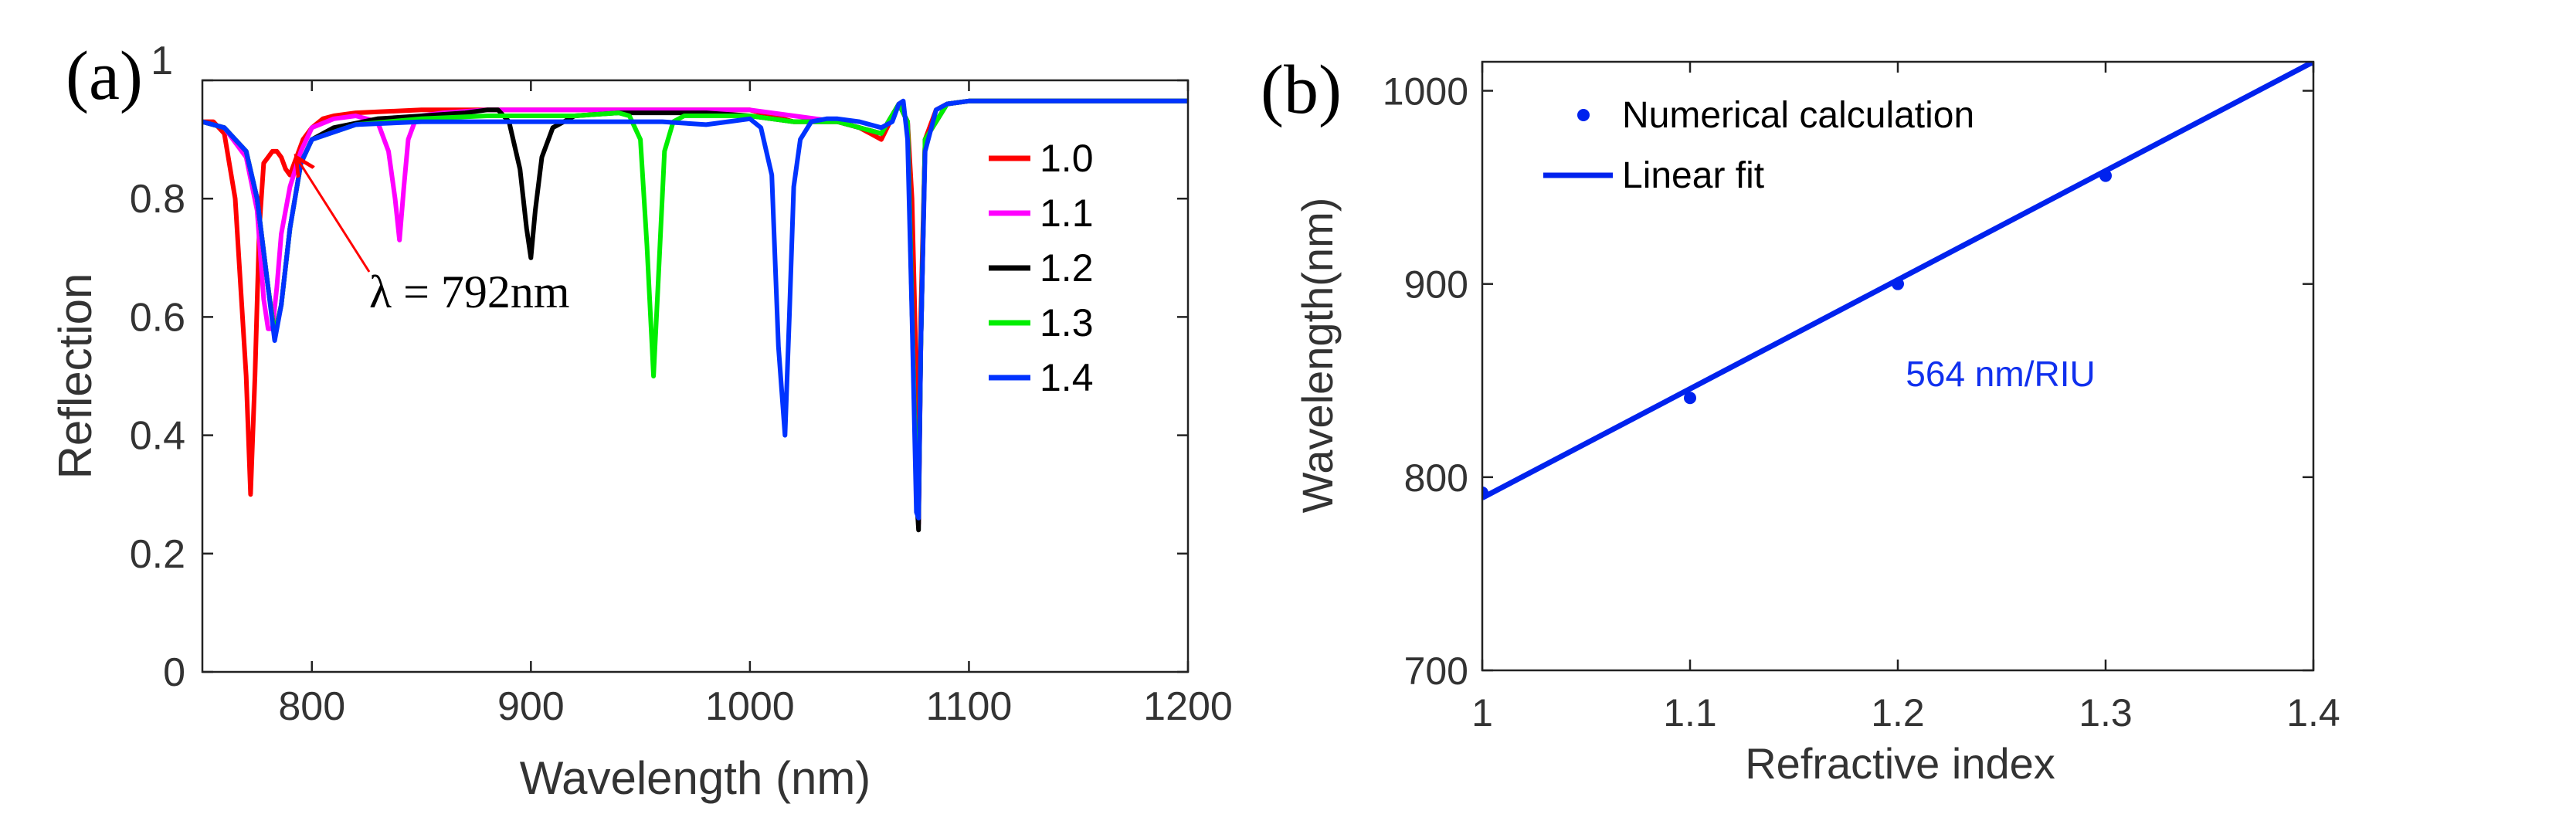  What do you see at coordinates (1693, 175) in the screenshot?
I see `panel-b-legend-label: Linear fit` at bounding box center [1693, 175].